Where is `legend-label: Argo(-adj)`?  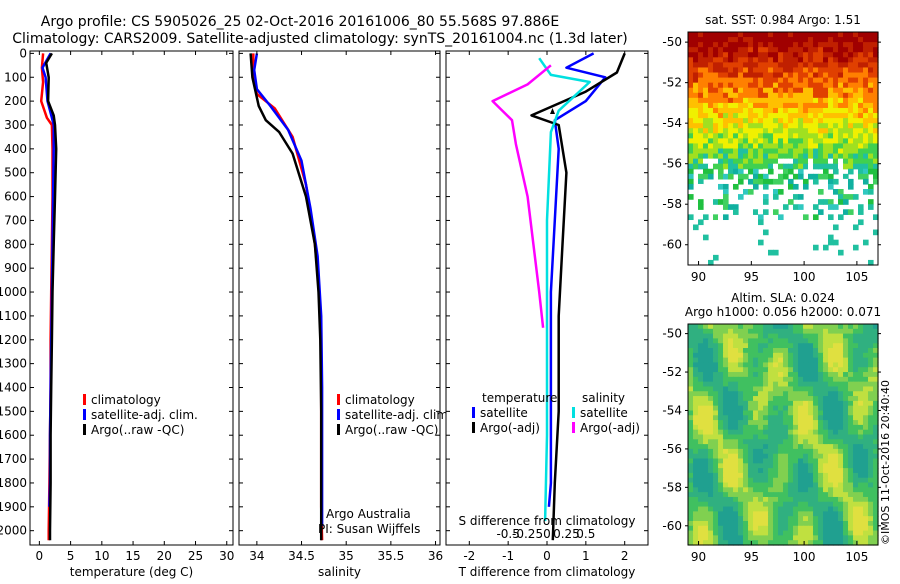
legend-label: Argo(-adj) is located at coordinates (610, 428).